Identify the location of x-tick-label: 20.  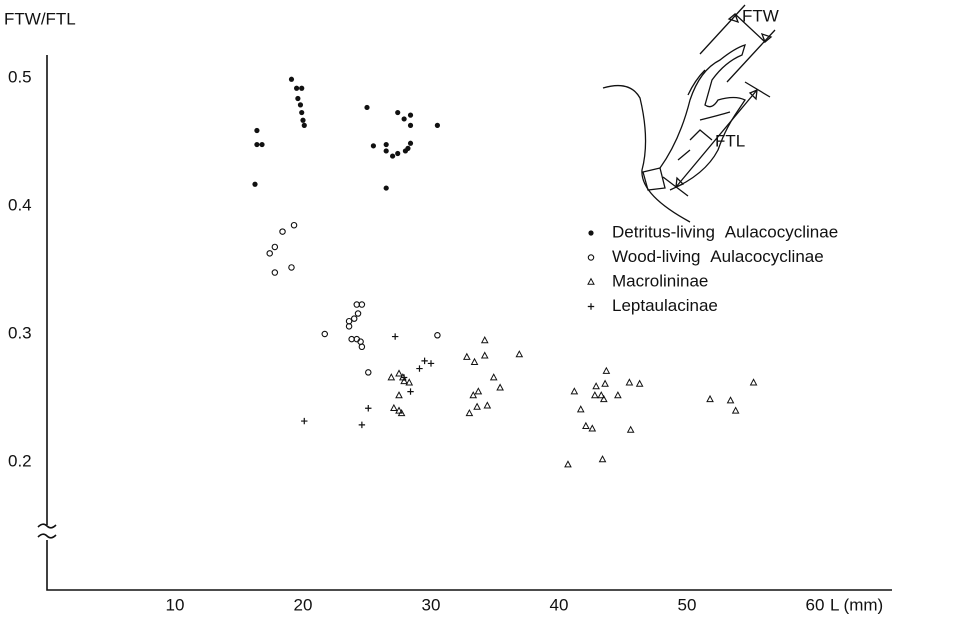
(303, 604).